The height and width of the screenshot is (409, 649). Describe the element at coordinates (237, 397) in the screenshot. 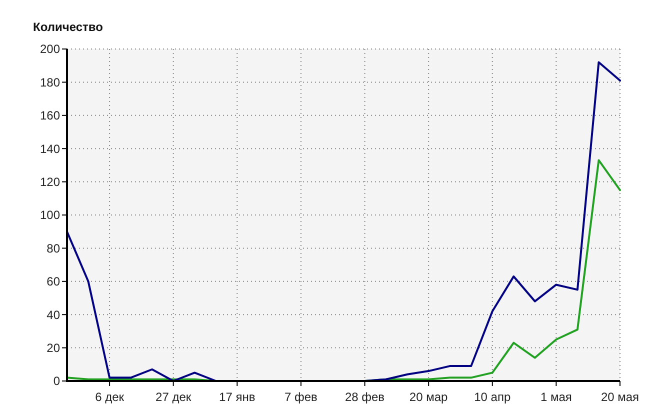

I see `x-tick-label: 17 янв` at that location.